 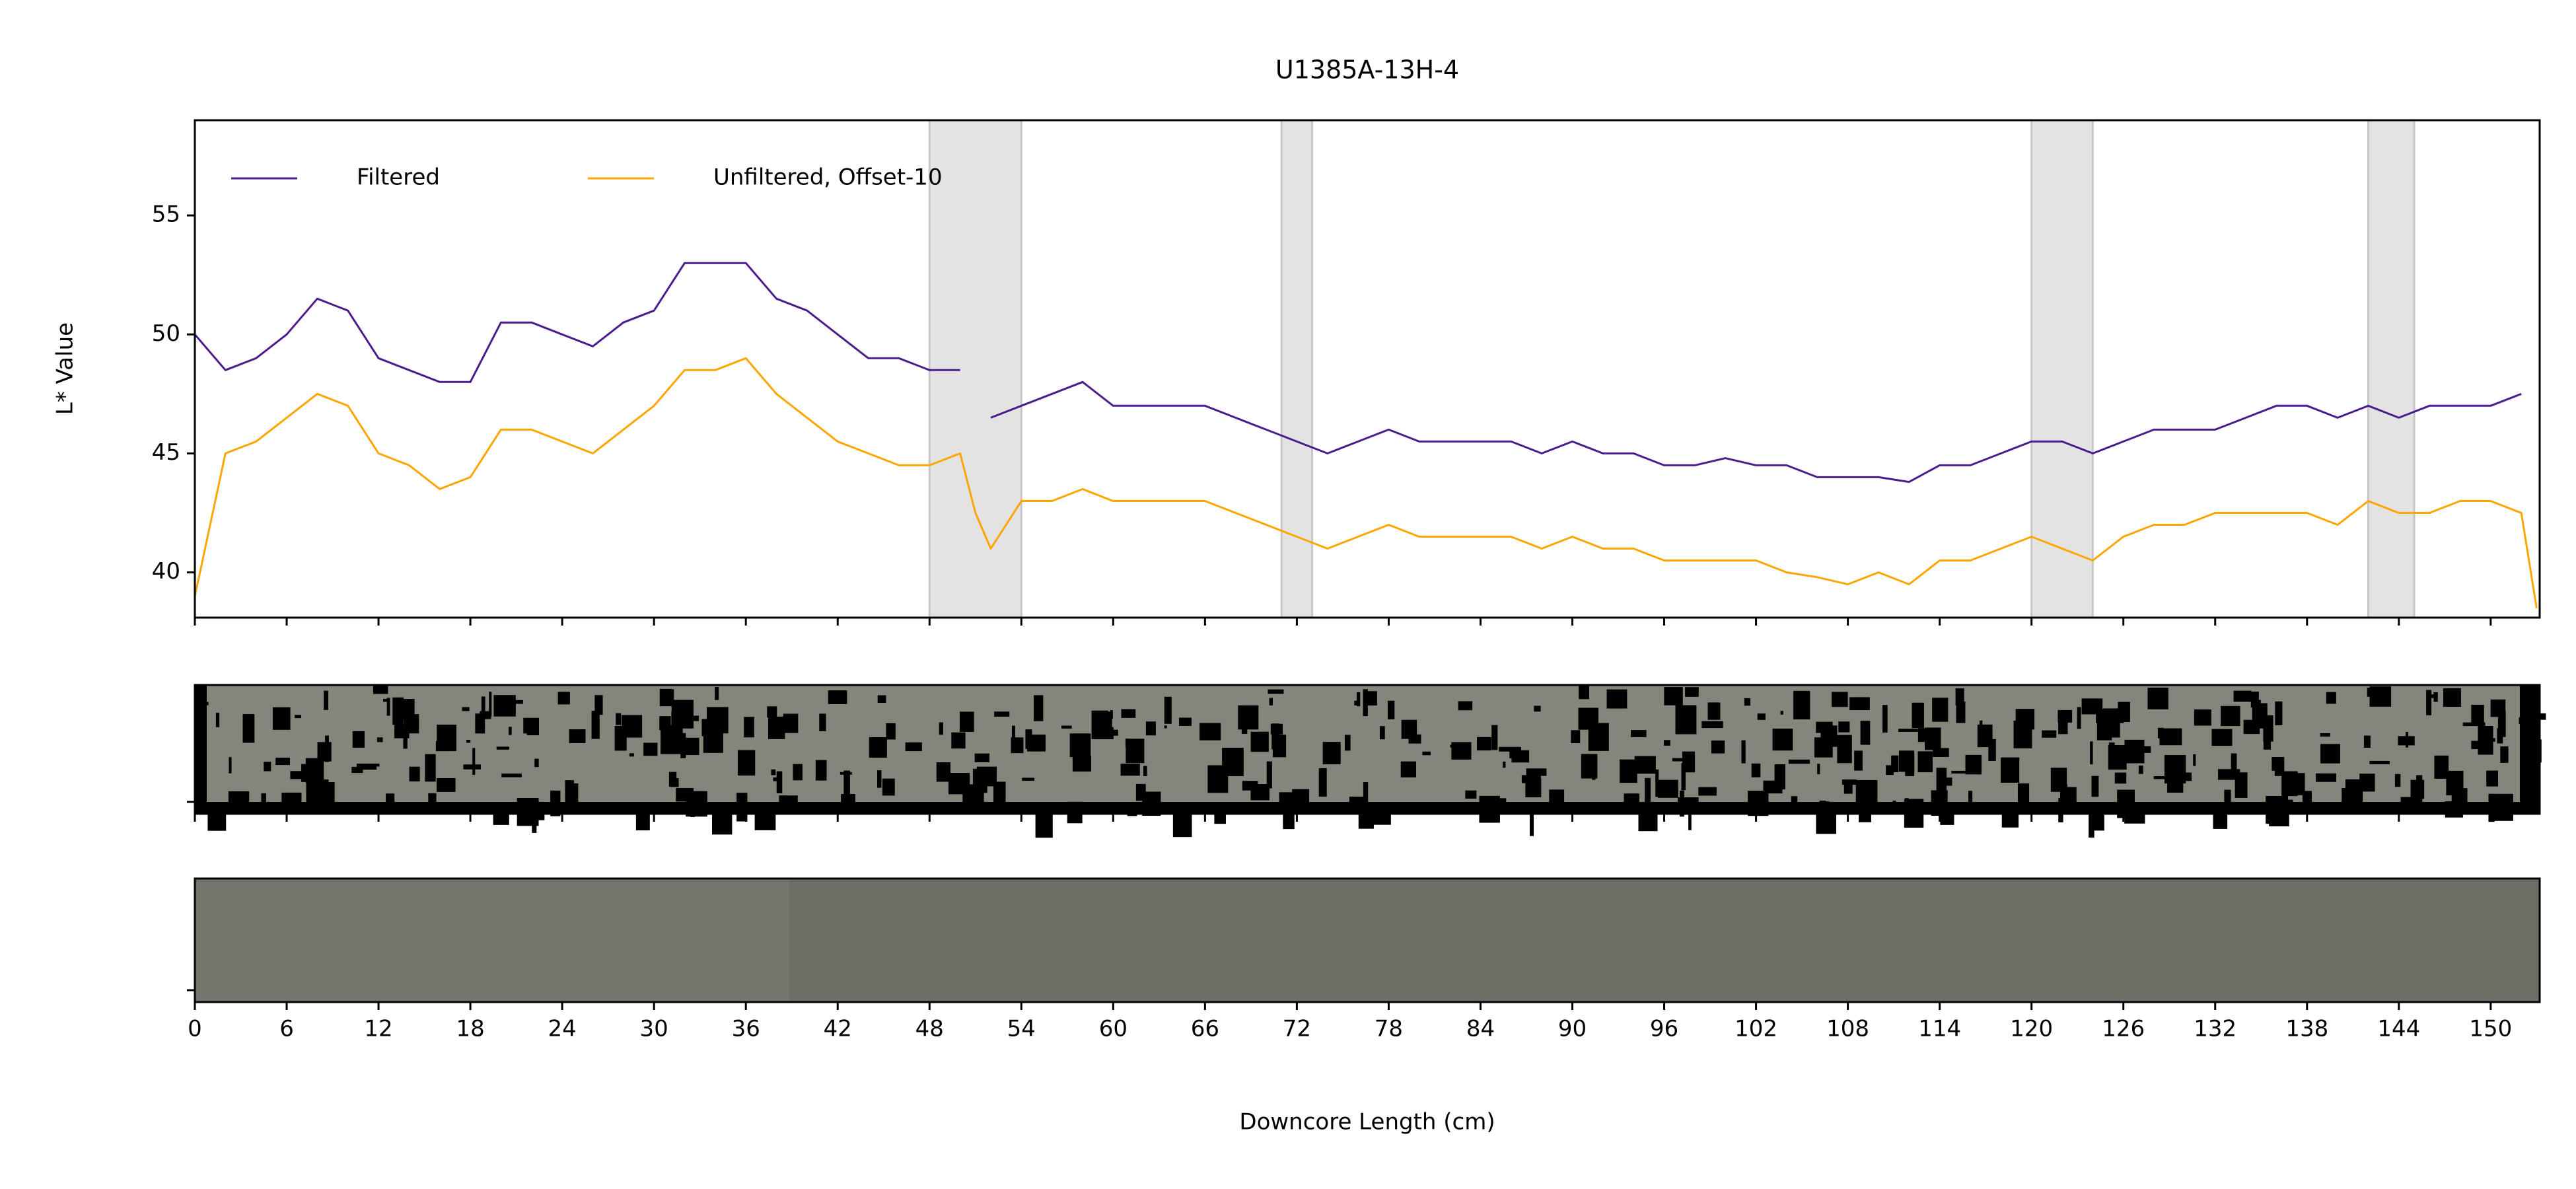 What do you see at coordinates (286, 1029) in the screenshot?
I see `x-tick-label: 6` at bounding box center [286, 1029].